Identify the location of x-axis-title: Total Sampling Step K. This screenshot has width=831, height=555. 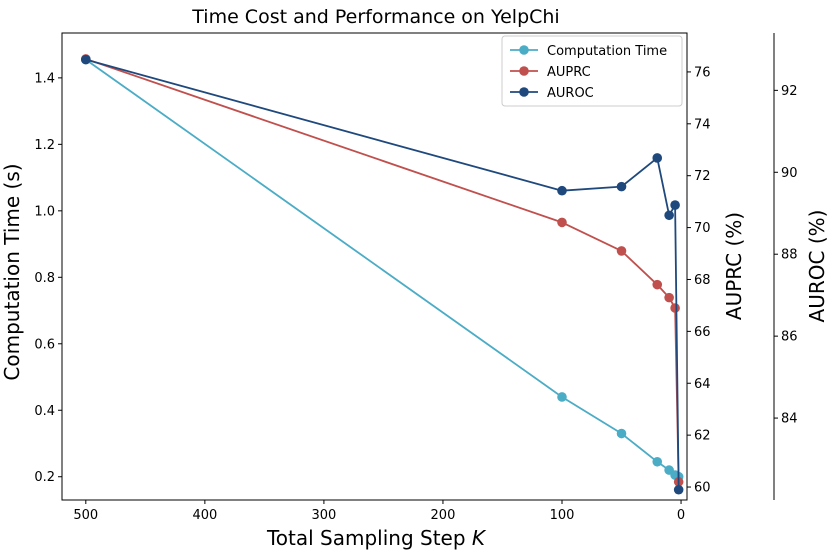
(376, 538).